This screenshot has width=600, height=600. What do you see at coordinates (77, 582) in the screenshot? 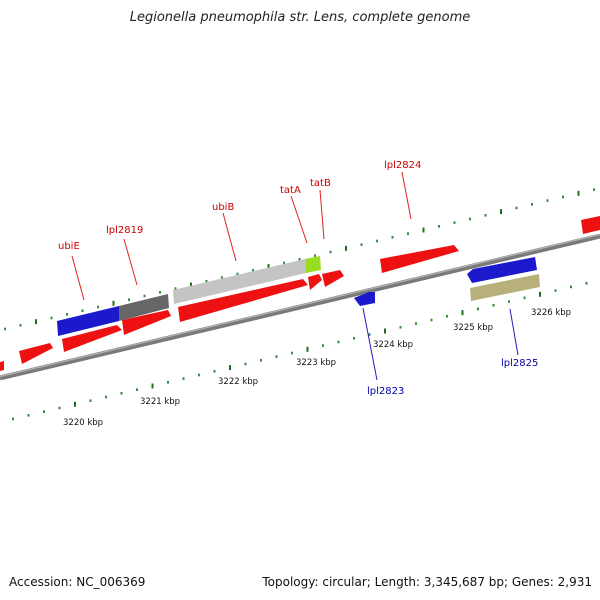
I see `accession-text: Accession: NC_006369` at bounding box center [77, 582].